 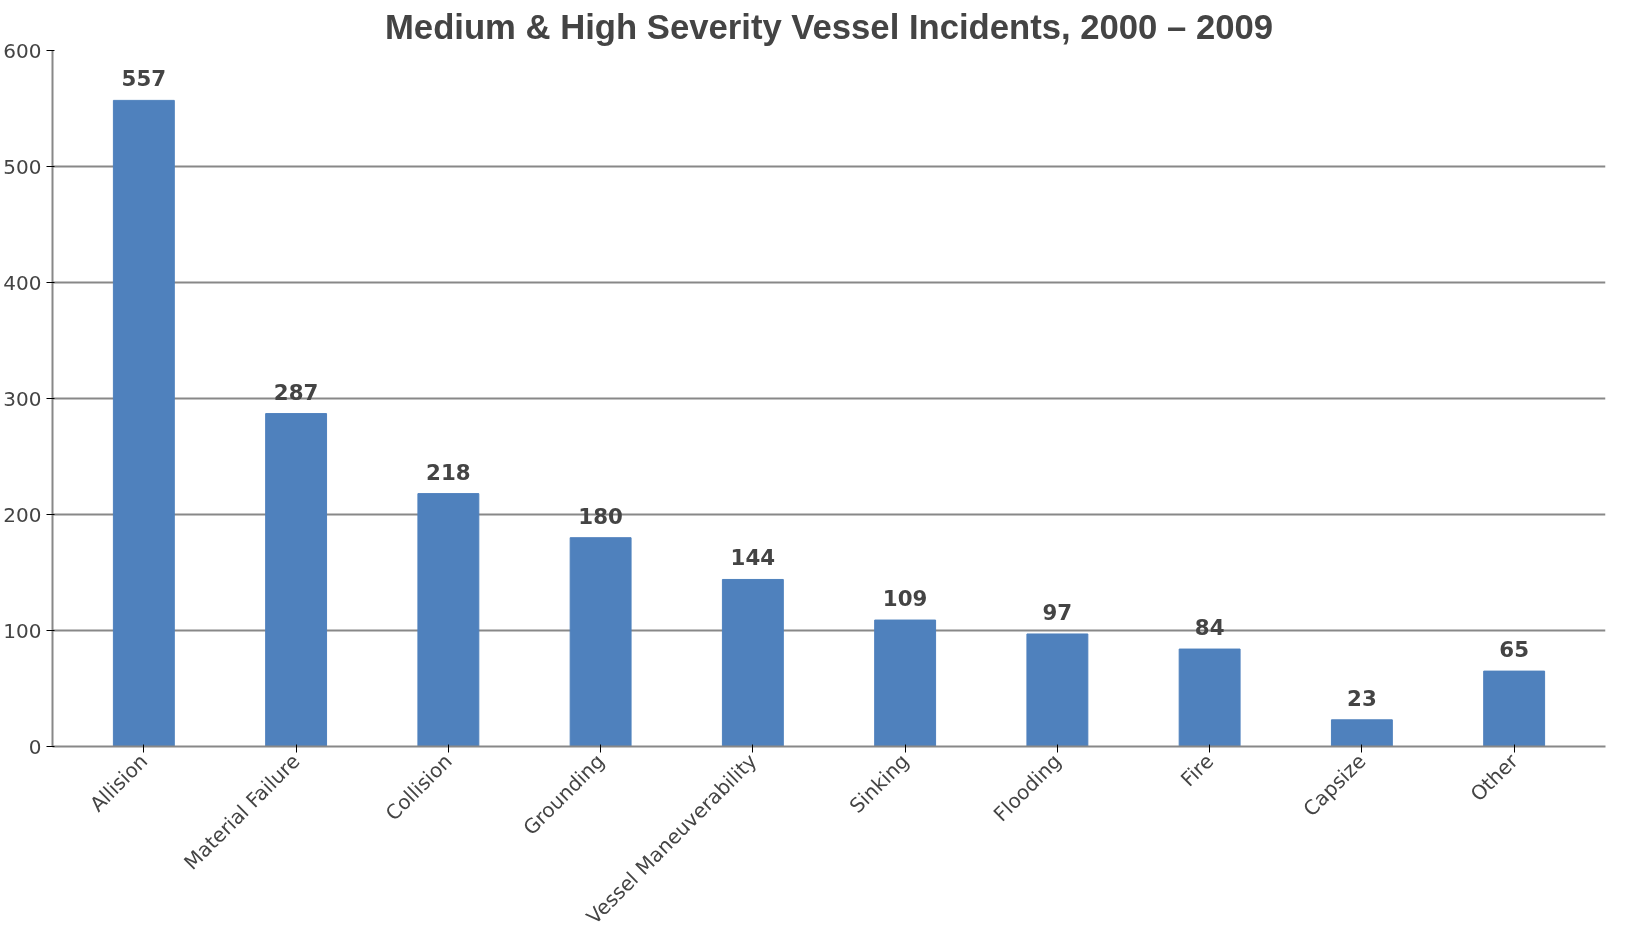 What do you see at coordinates (22, 166) in the screenshot?
I see `y-tick-label: 500` at bounding box center [22, 166].